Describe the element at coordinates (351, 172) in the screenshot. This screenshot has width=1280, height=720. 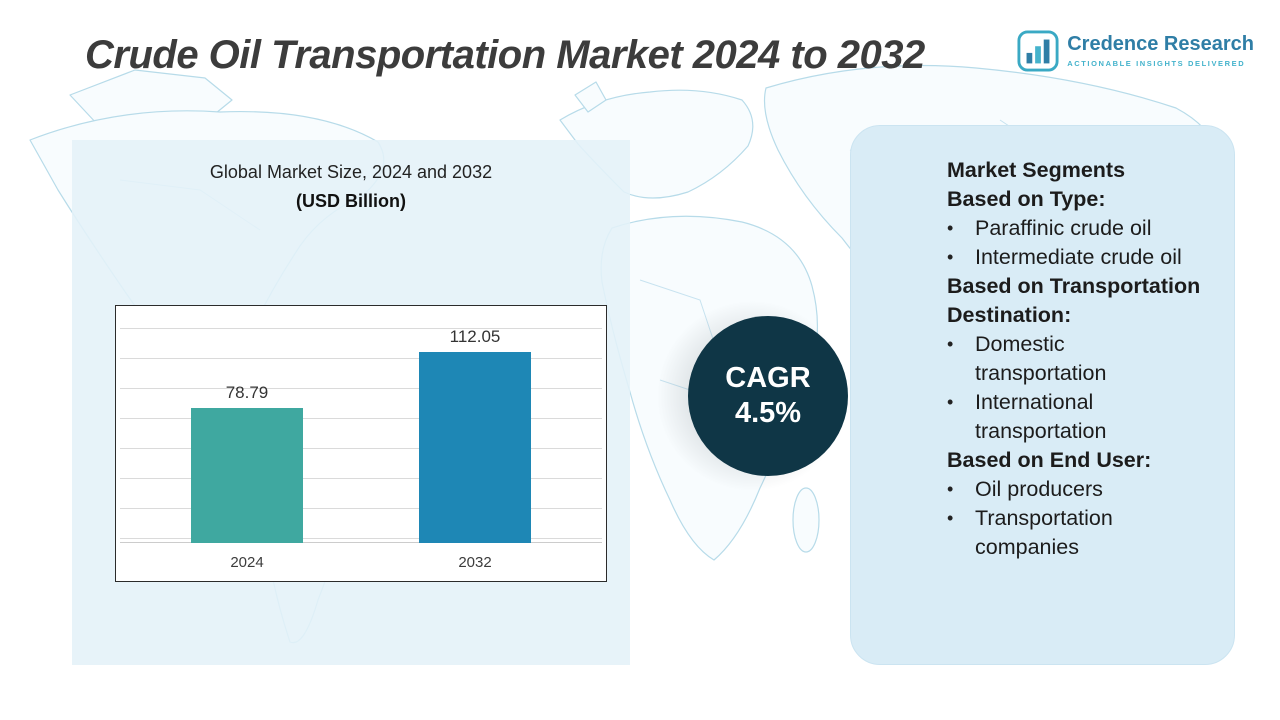
I see `chart-title: Global Market Size, 2024 and 2032` at that location.